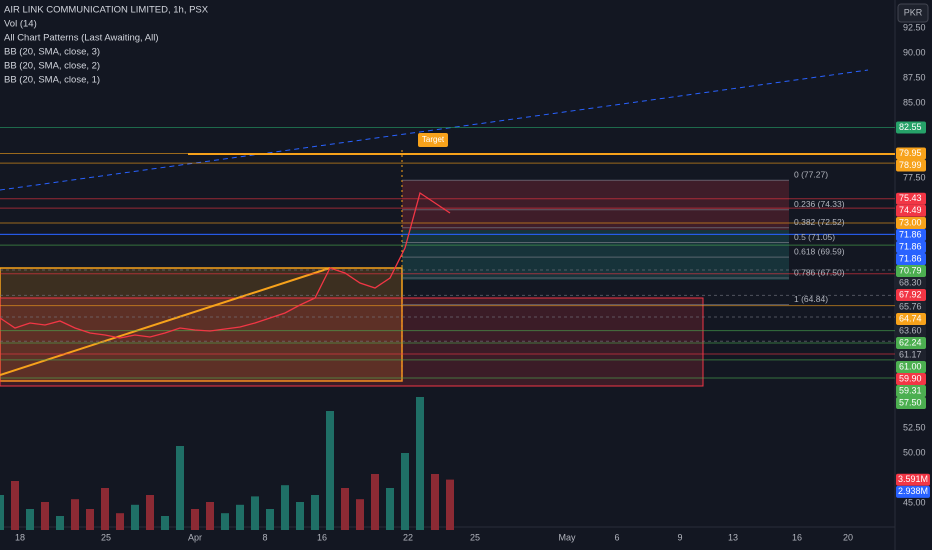  Describe the element at coordinates (819, 272) in the screenshot. I see `fib-label: 0.786 (67.50)` at that location.